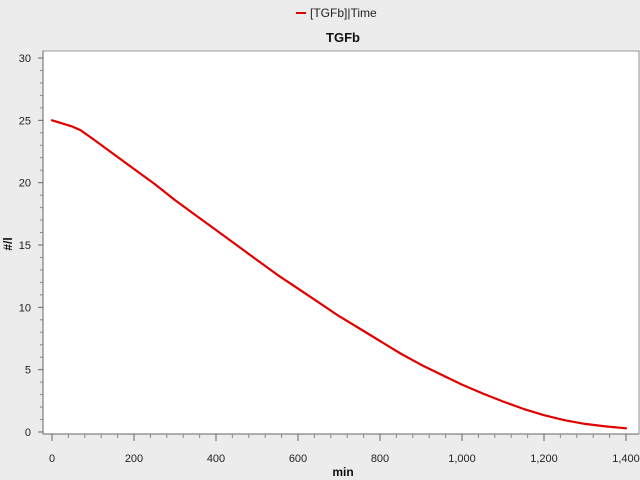  I want to click on x-tick-label: 1,200, so click(544, 459).